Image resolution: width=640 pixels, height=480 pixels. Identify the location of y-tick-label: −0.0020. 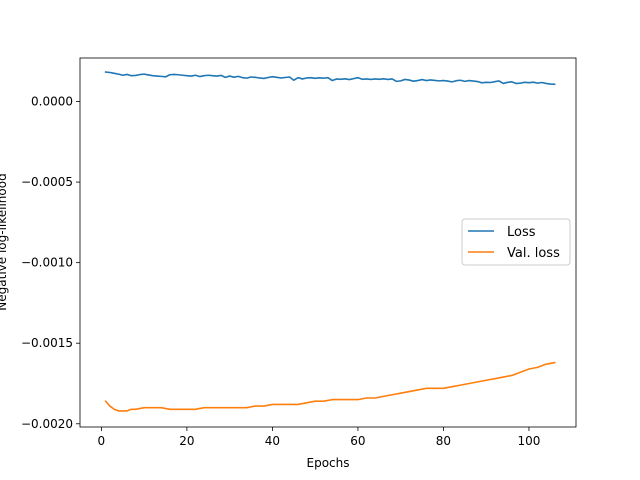
(47, 424).